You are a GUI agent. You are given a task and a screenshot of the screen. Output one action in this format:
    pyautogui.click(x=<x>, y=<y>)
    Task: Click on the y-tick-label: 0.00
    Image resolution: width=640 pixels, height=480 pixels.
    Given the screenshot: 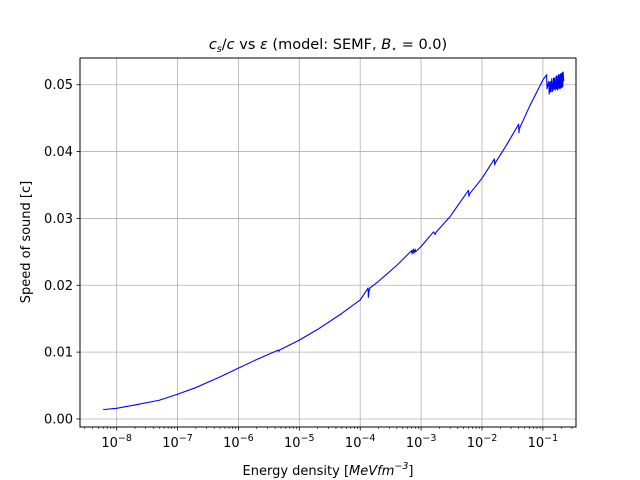 What is the action you would take?
    pyautogui.click(x=58, y=419)
    